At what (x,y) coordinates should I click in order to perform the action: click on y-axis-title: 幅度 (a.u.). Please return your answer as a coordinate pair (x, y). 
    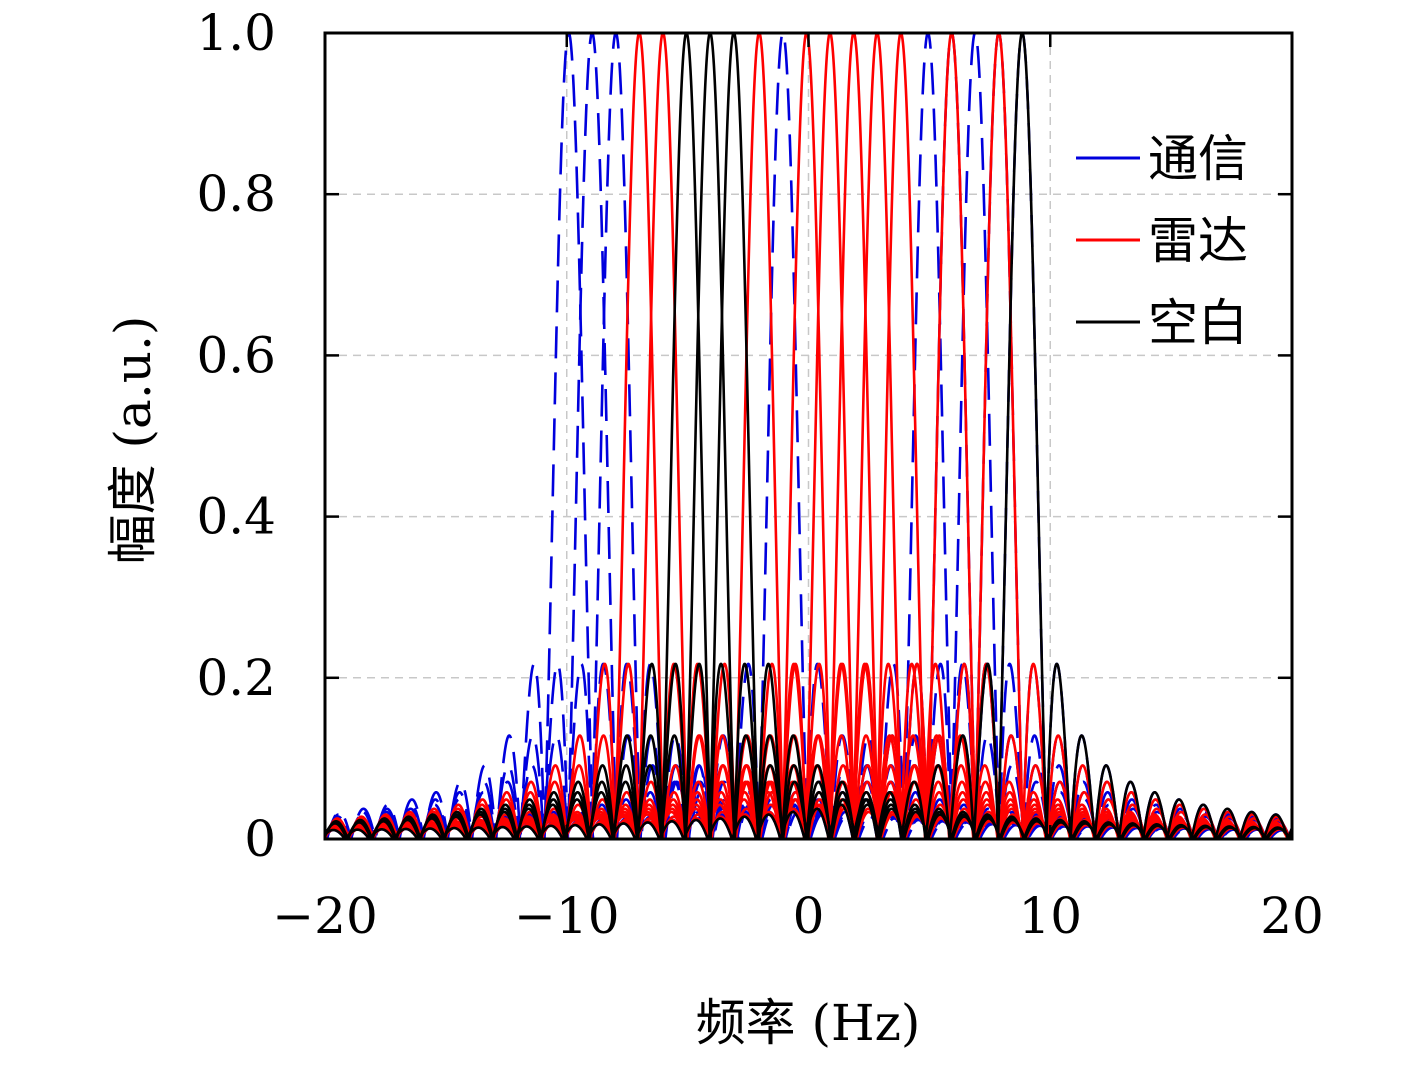
    Looking at the image, I should click on (133, 440).